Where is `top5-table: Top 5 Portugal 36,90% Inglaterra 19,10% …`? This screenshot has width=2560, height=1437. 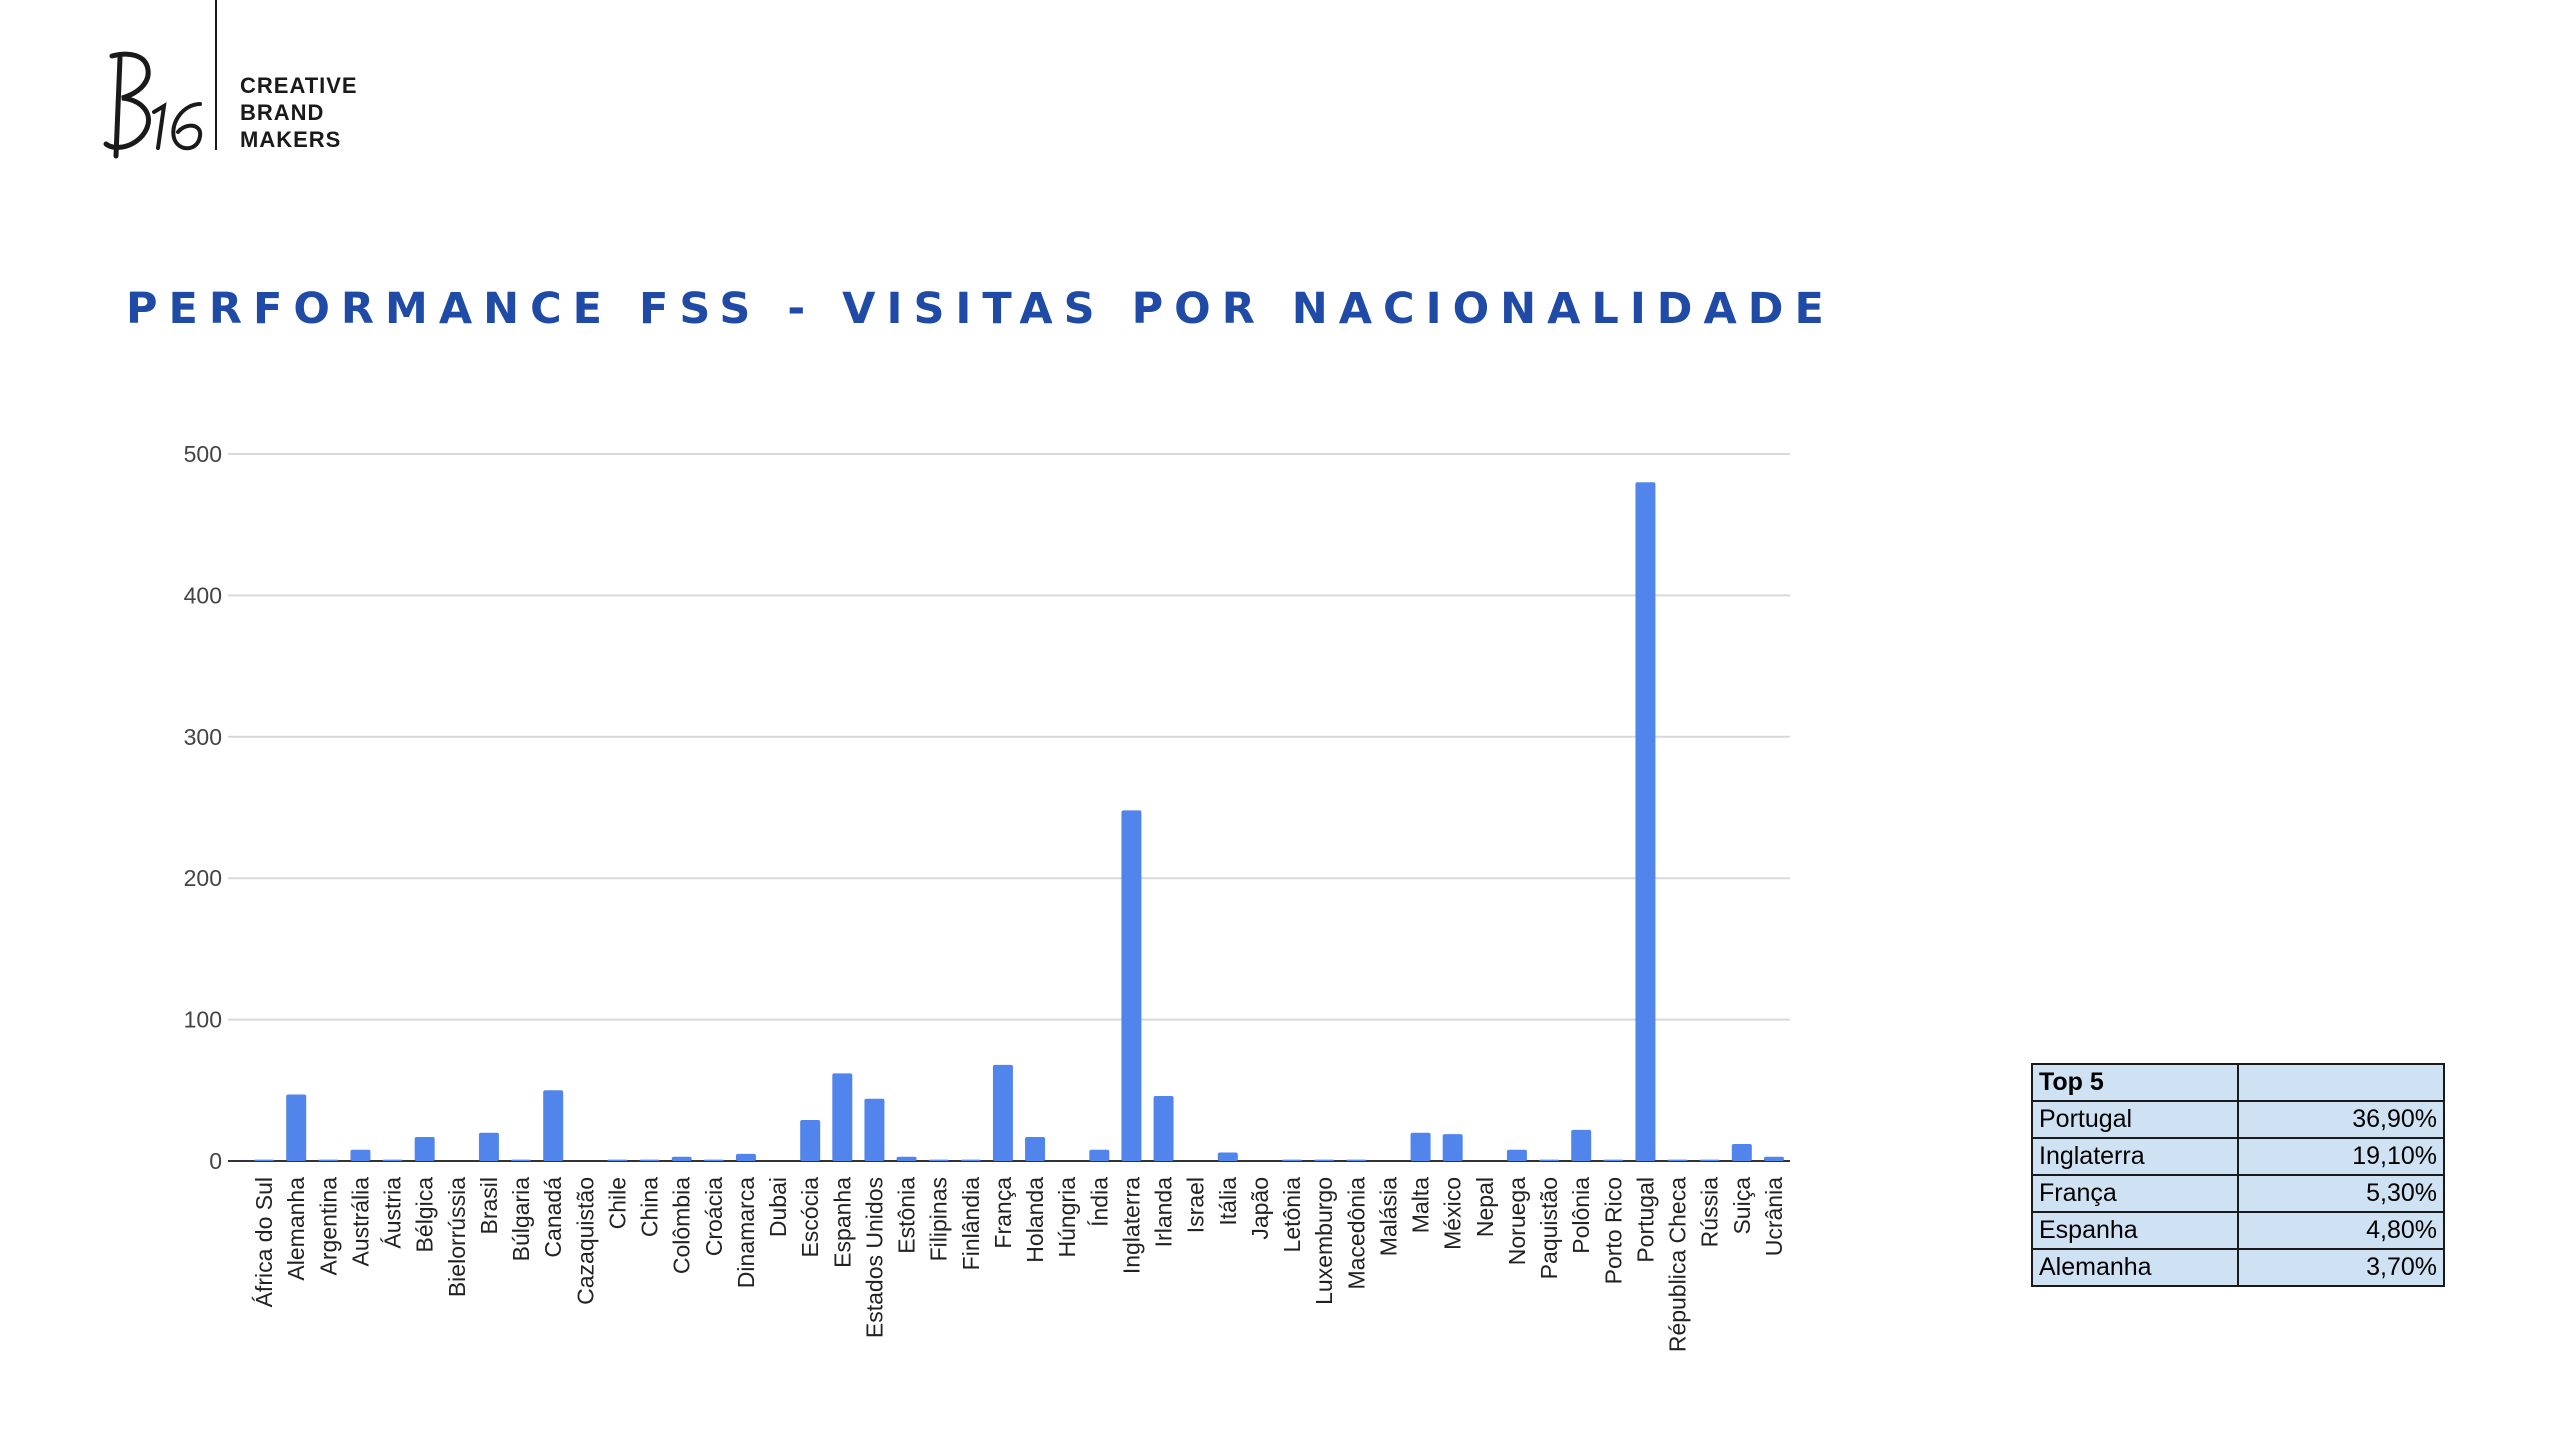
top5-table: Top 5 Portugal 36,90% Inglaterra 19,10% … is located at coordinates (2237, 1175).